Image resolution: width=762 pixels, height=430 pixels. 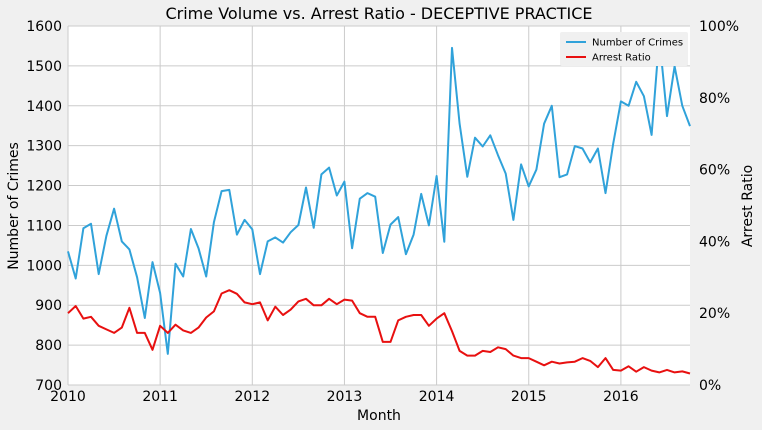 What do you see at coordinates (437, 397) in the screenshot?
I see `x-tick-label: 2014` at bounding box center [437, 397].